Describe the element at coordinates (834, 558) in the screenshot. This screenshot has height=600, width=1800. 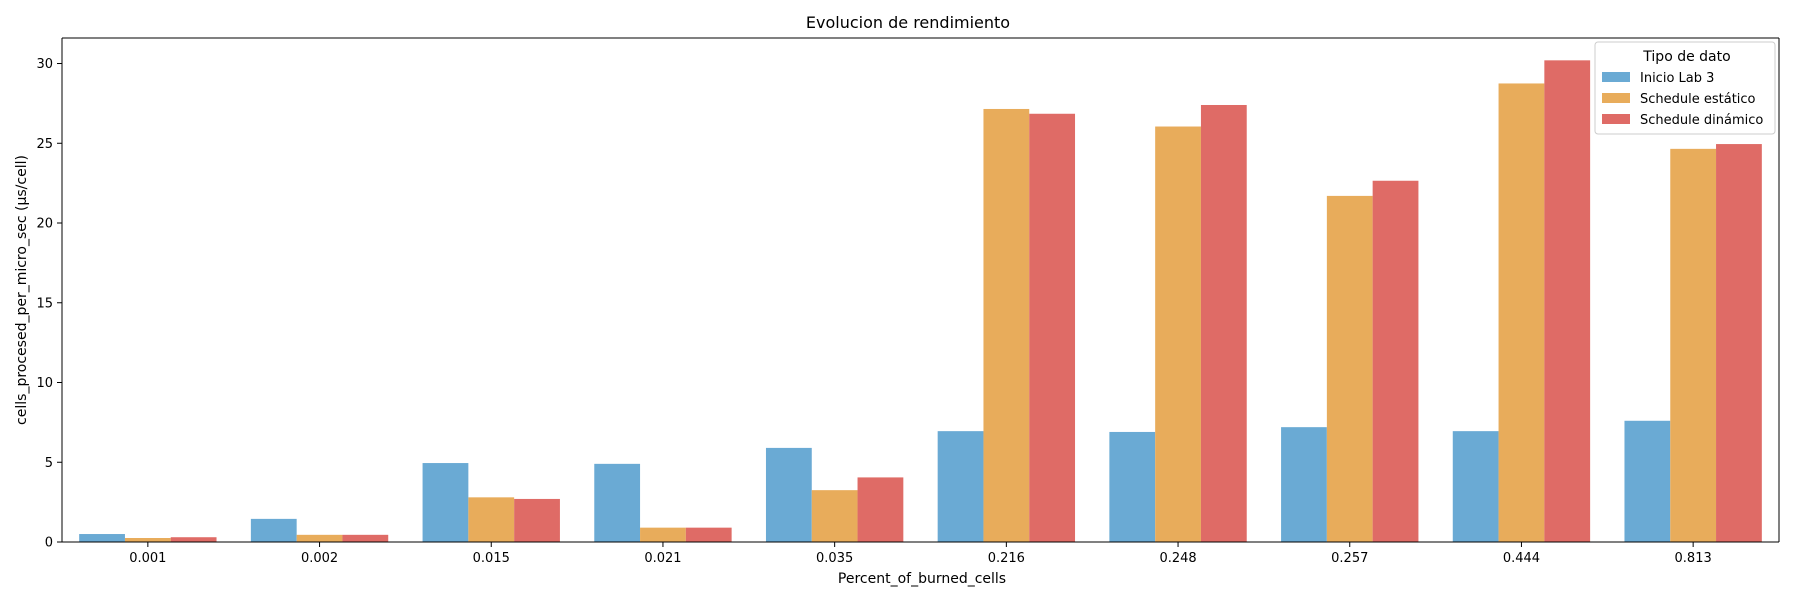
I see `x-tick-label: 0.035` at that location.